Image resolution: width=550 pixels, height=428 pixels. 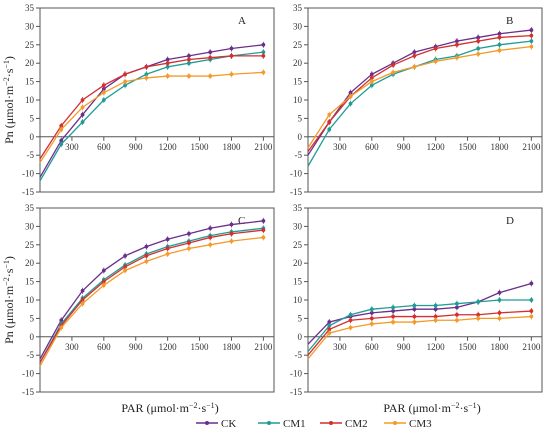 What do you see at coordinates (509, 21) in the screenshot?
I see `panel-label: B` at bounding box center [509, 21].